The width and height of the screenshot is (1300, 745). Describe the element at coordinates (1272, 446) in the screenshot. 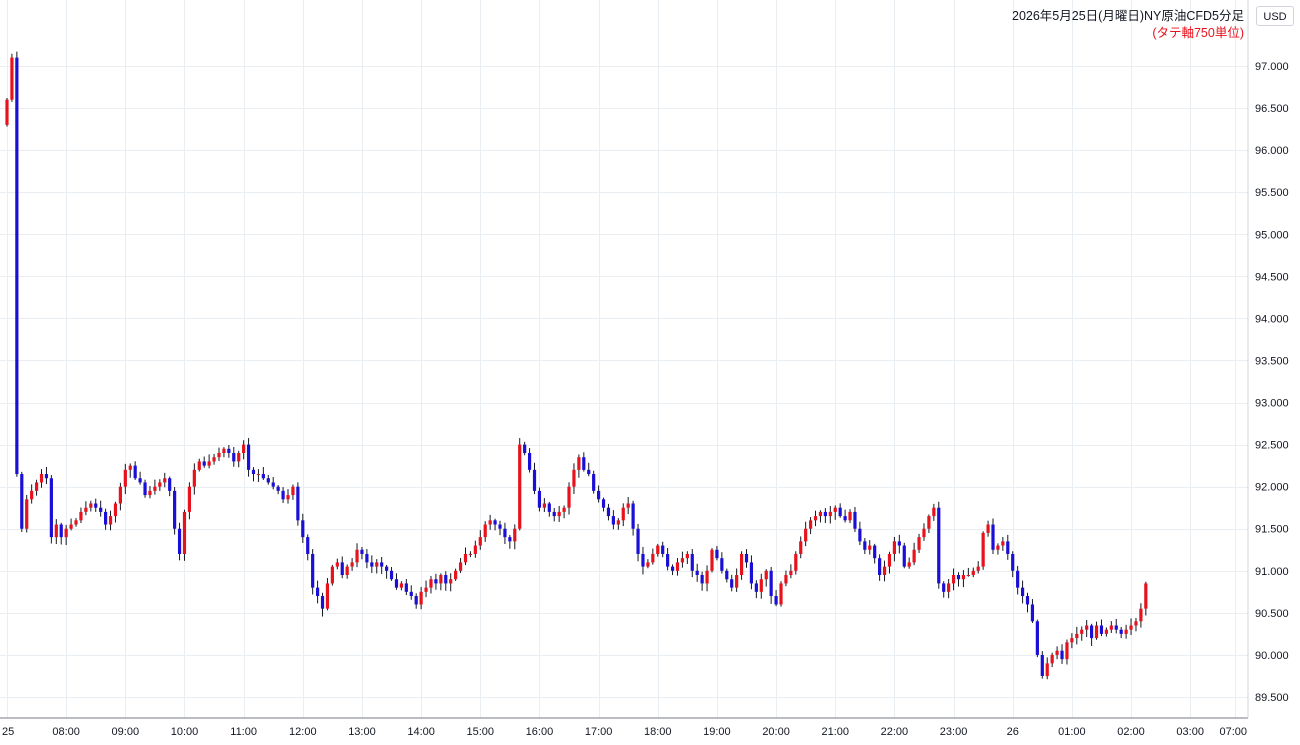

I see `y-tick-label: 92.500` at that location.